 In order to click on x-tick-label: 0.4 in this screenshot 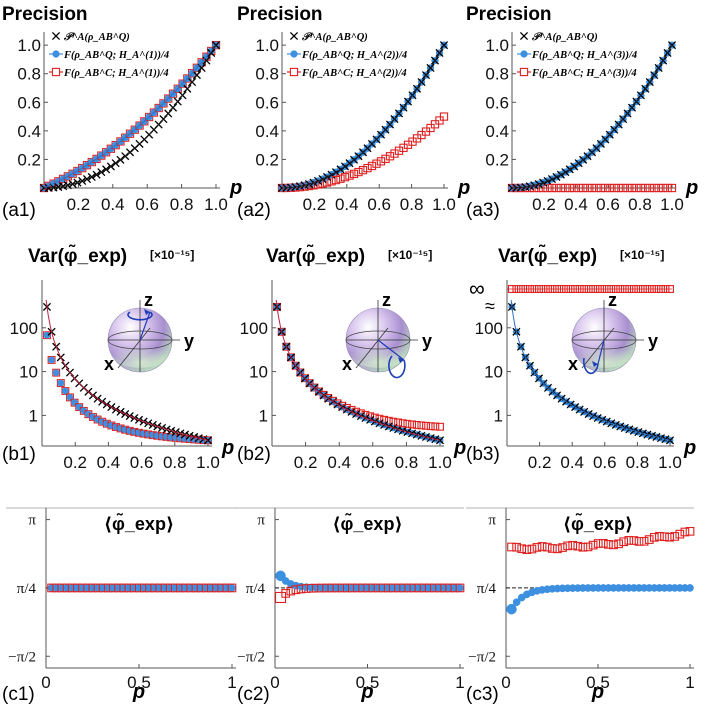, I will do `click(576, 204)`.